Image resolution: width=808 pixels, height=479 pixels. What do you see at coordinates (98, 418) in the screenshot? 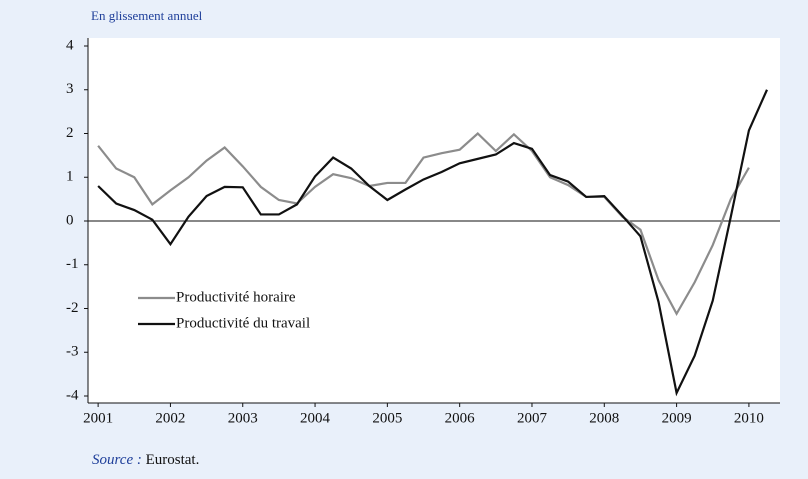
I see `x-tick-label: 2001` at bounding box center [98, 418].